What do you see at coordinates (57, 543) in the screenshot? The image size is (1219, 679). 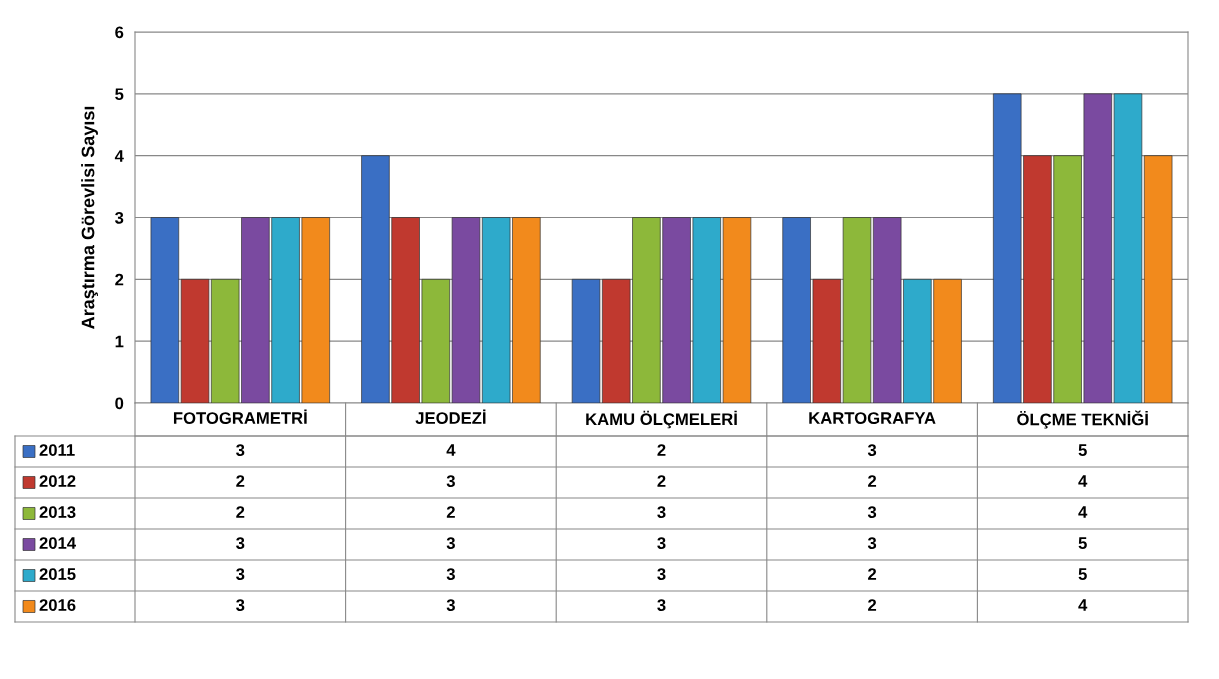 I see `legend-label: 2014` at bounding box center [57, 543].